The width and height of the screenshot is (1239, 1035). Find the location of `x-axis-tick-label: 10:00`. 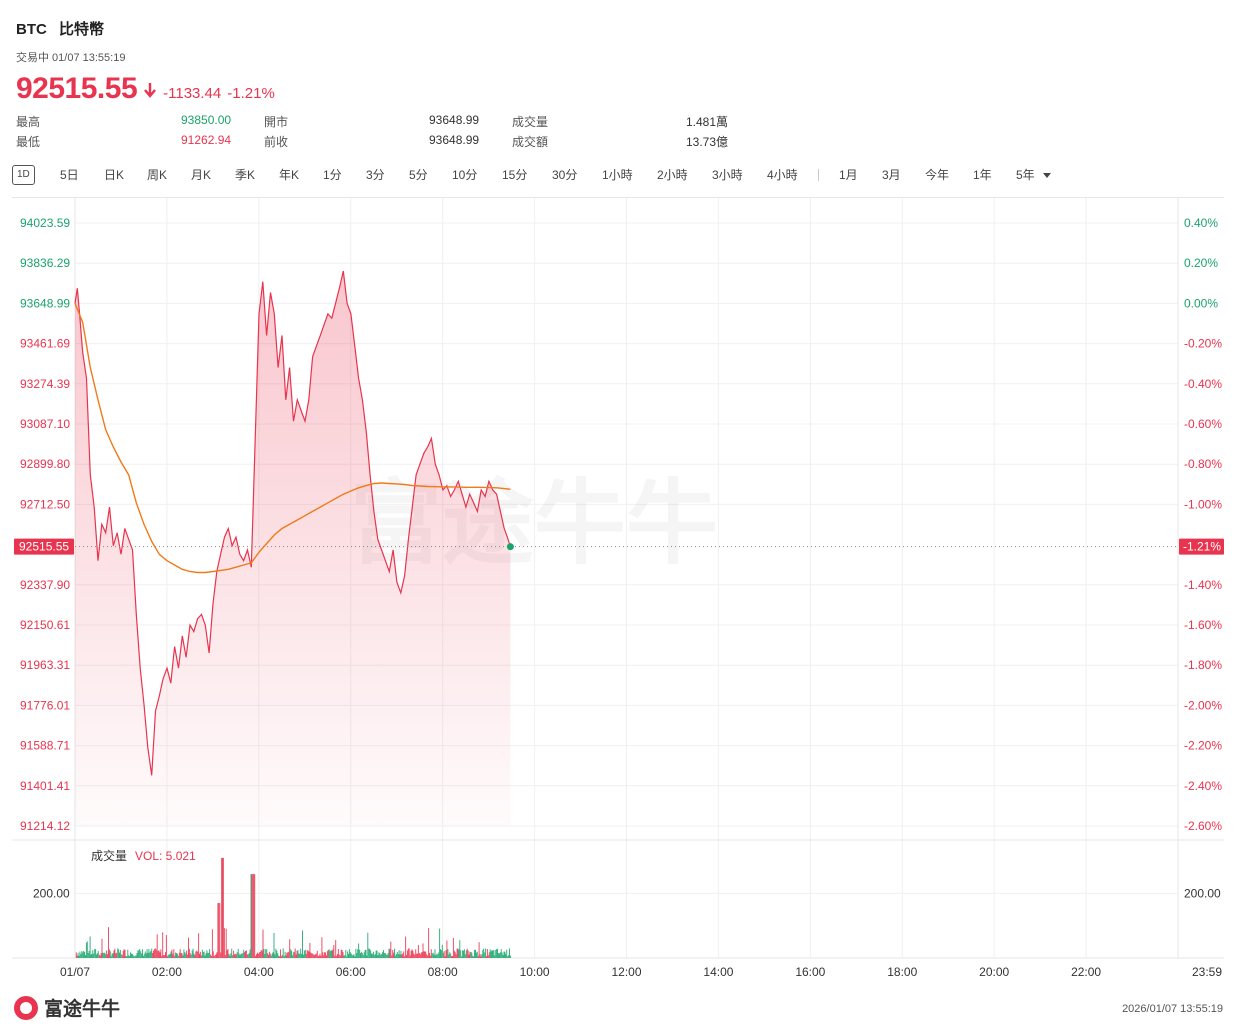

x-axis-tick-label: 10:00 is located at coordinates (535, 972).